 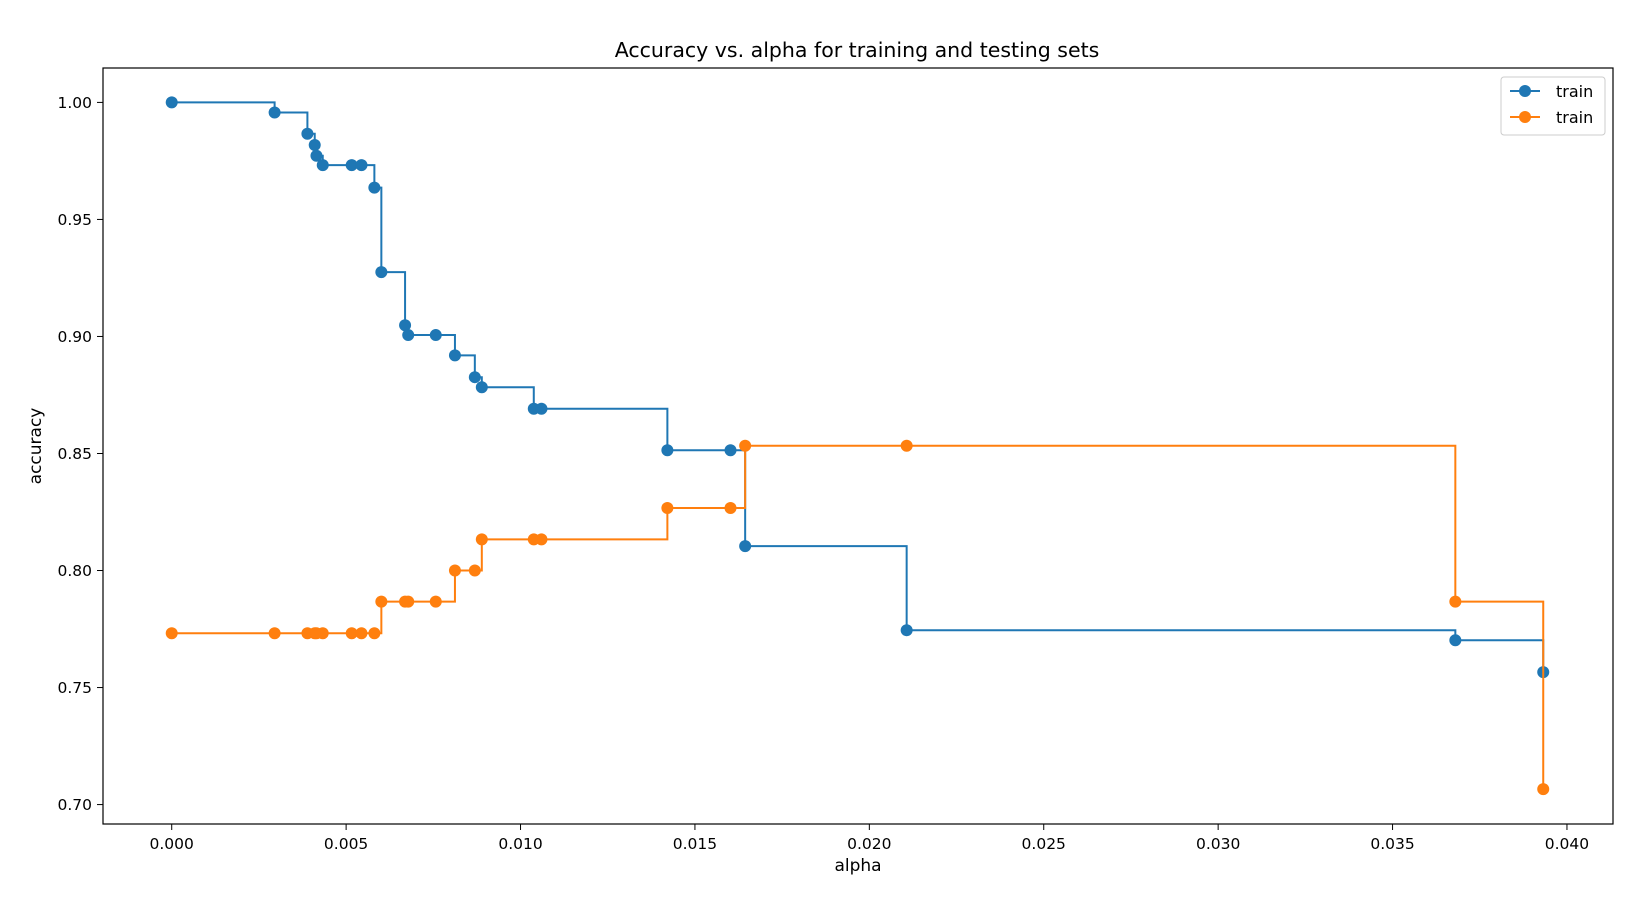 What do you see at coordinates (36, 446) in the screenshot?
I see `y-axis-label: accuracy` at bounding box center [36, 446].